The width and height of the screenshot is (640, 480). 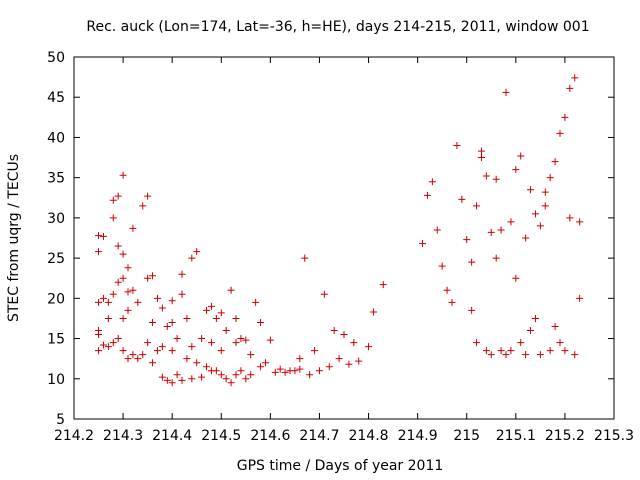 I want to click on x-tick-label: 214.7, so click(x=319, y=436).